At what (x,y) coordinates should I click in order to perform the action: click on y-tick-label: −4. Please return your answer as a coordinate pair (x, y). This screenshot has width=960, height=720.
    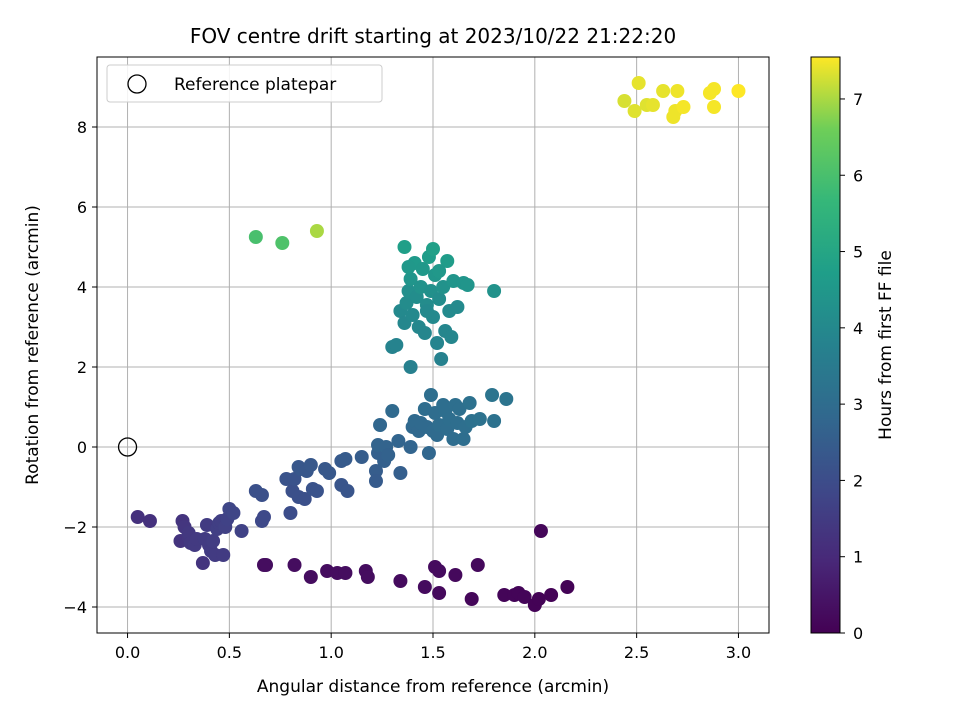
    Looking at the image, I should click on (75, 607).